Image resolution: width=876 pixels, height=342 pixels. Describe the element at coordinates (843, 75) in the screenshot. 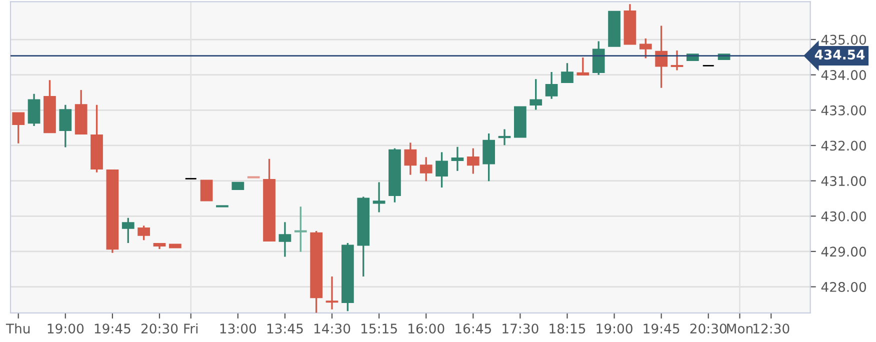

I see `y-tick-label: 434.00` at that location.